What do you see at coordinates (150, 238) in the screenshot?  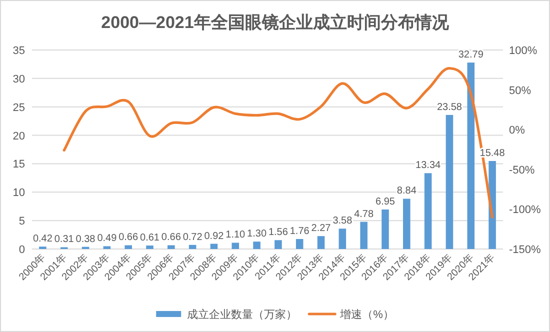 I see `data-label: 0.61` at bounding box center [150, 238].